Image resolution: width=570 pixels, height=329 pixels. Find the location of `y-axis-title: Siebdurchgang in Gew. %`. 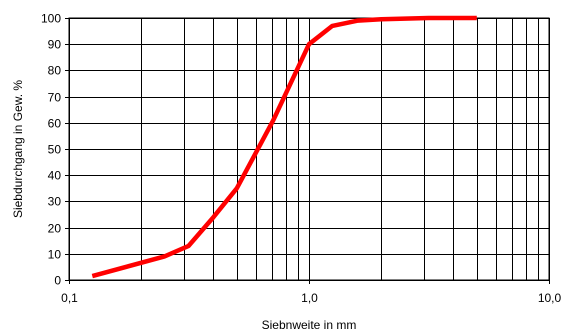

y-axis-title: Siebdurchgang in Gew. % is located at coordinates (18, 149).